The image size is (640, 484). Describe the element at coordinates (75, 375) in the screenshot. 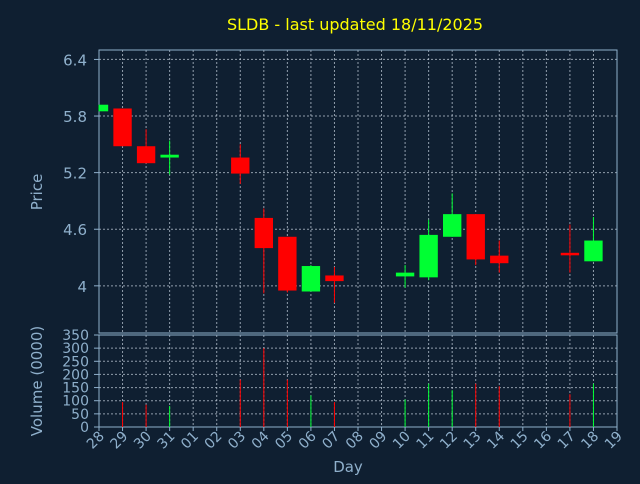

I see `volume-tick-label: 200` at that location.